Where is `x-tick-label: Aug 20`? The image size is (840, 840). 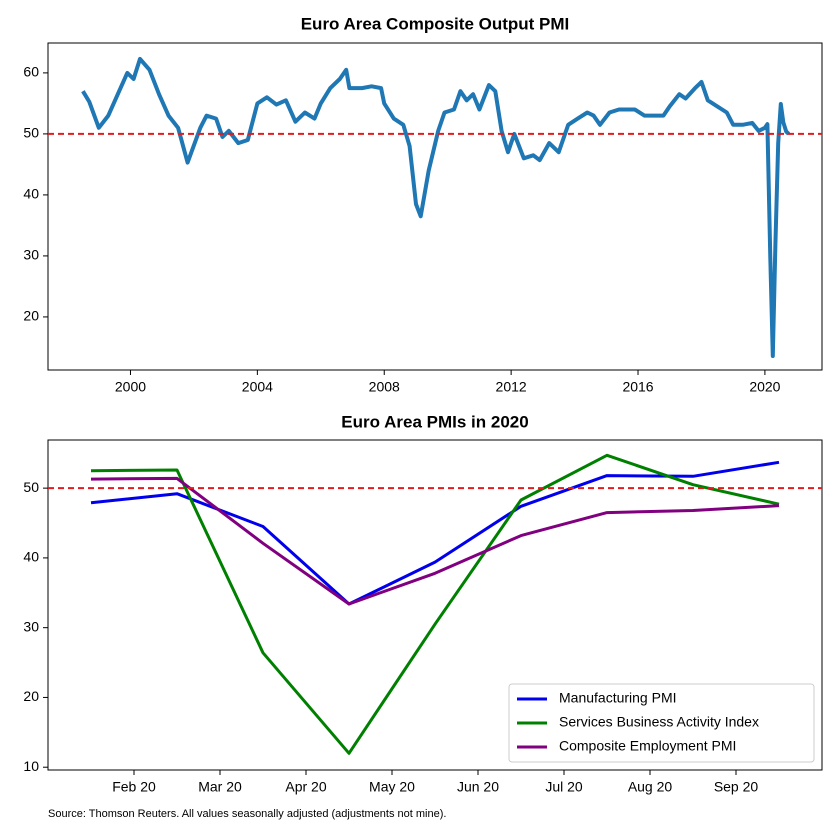
x-tick-label: Aug 20 is located at coordinates (650, 787).